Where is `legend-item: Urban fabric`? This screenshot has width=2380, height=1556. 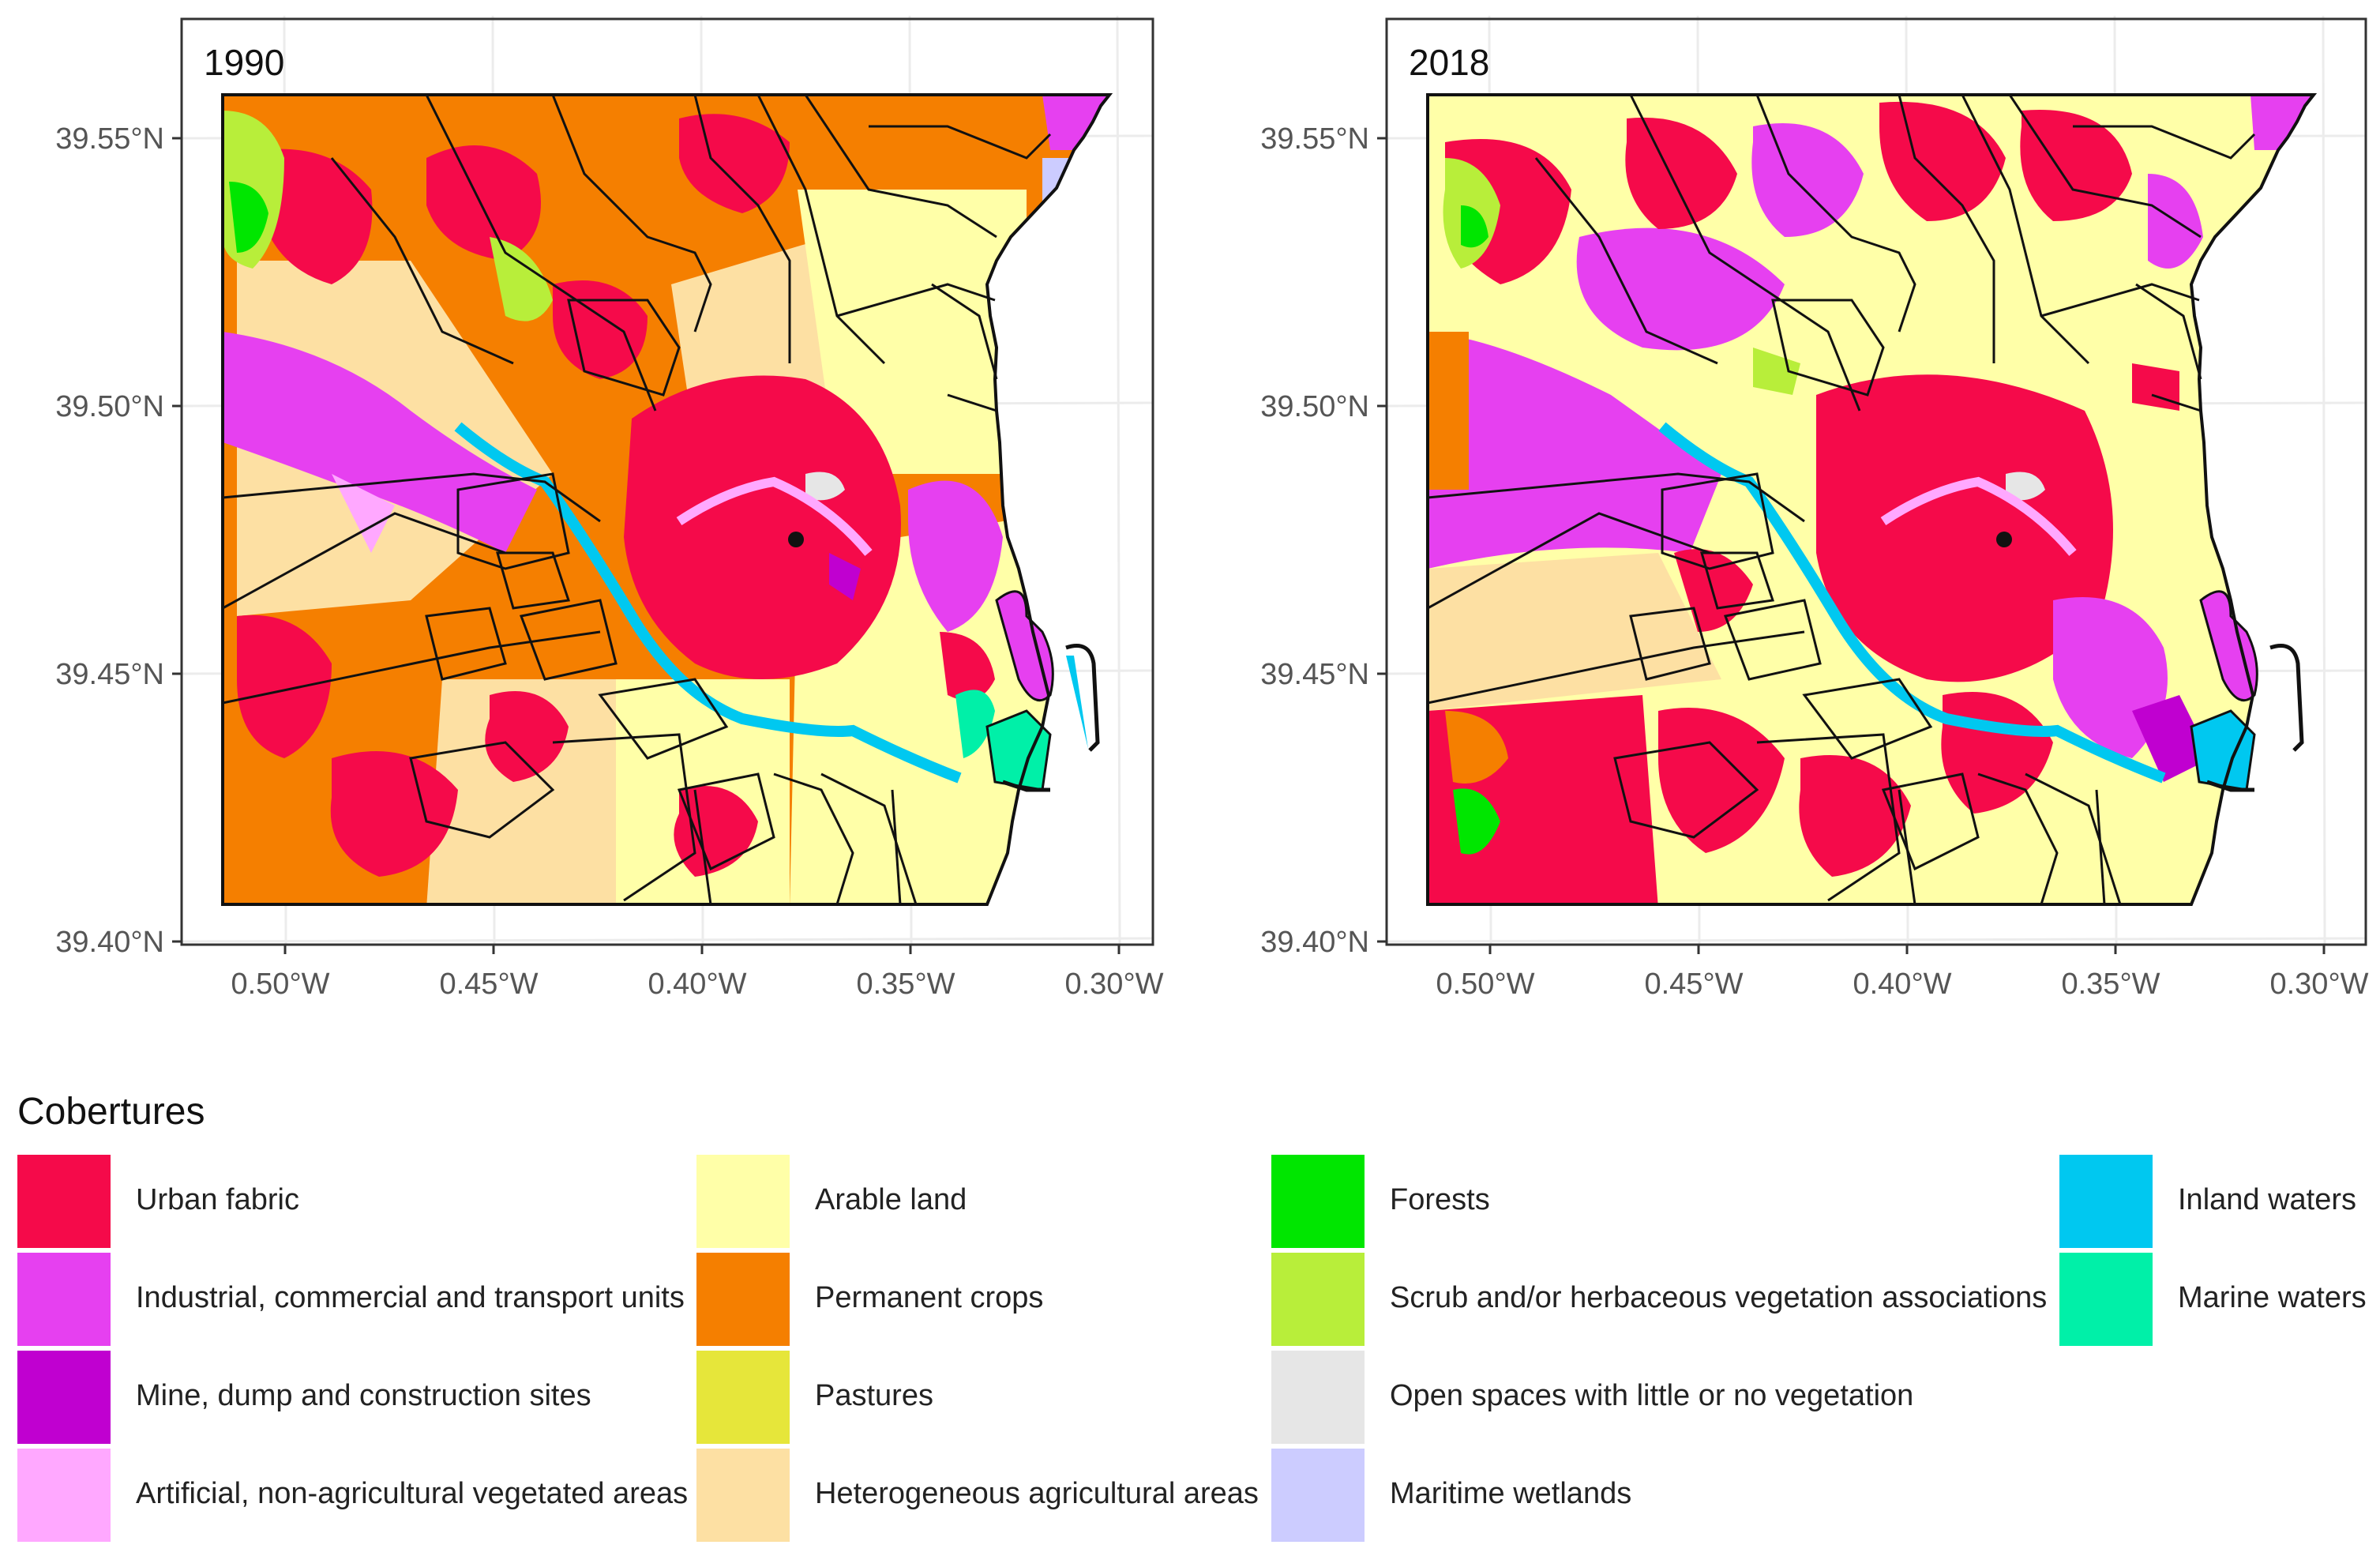 legend-item: Urban fabric is located at coordinates (364, 1201).